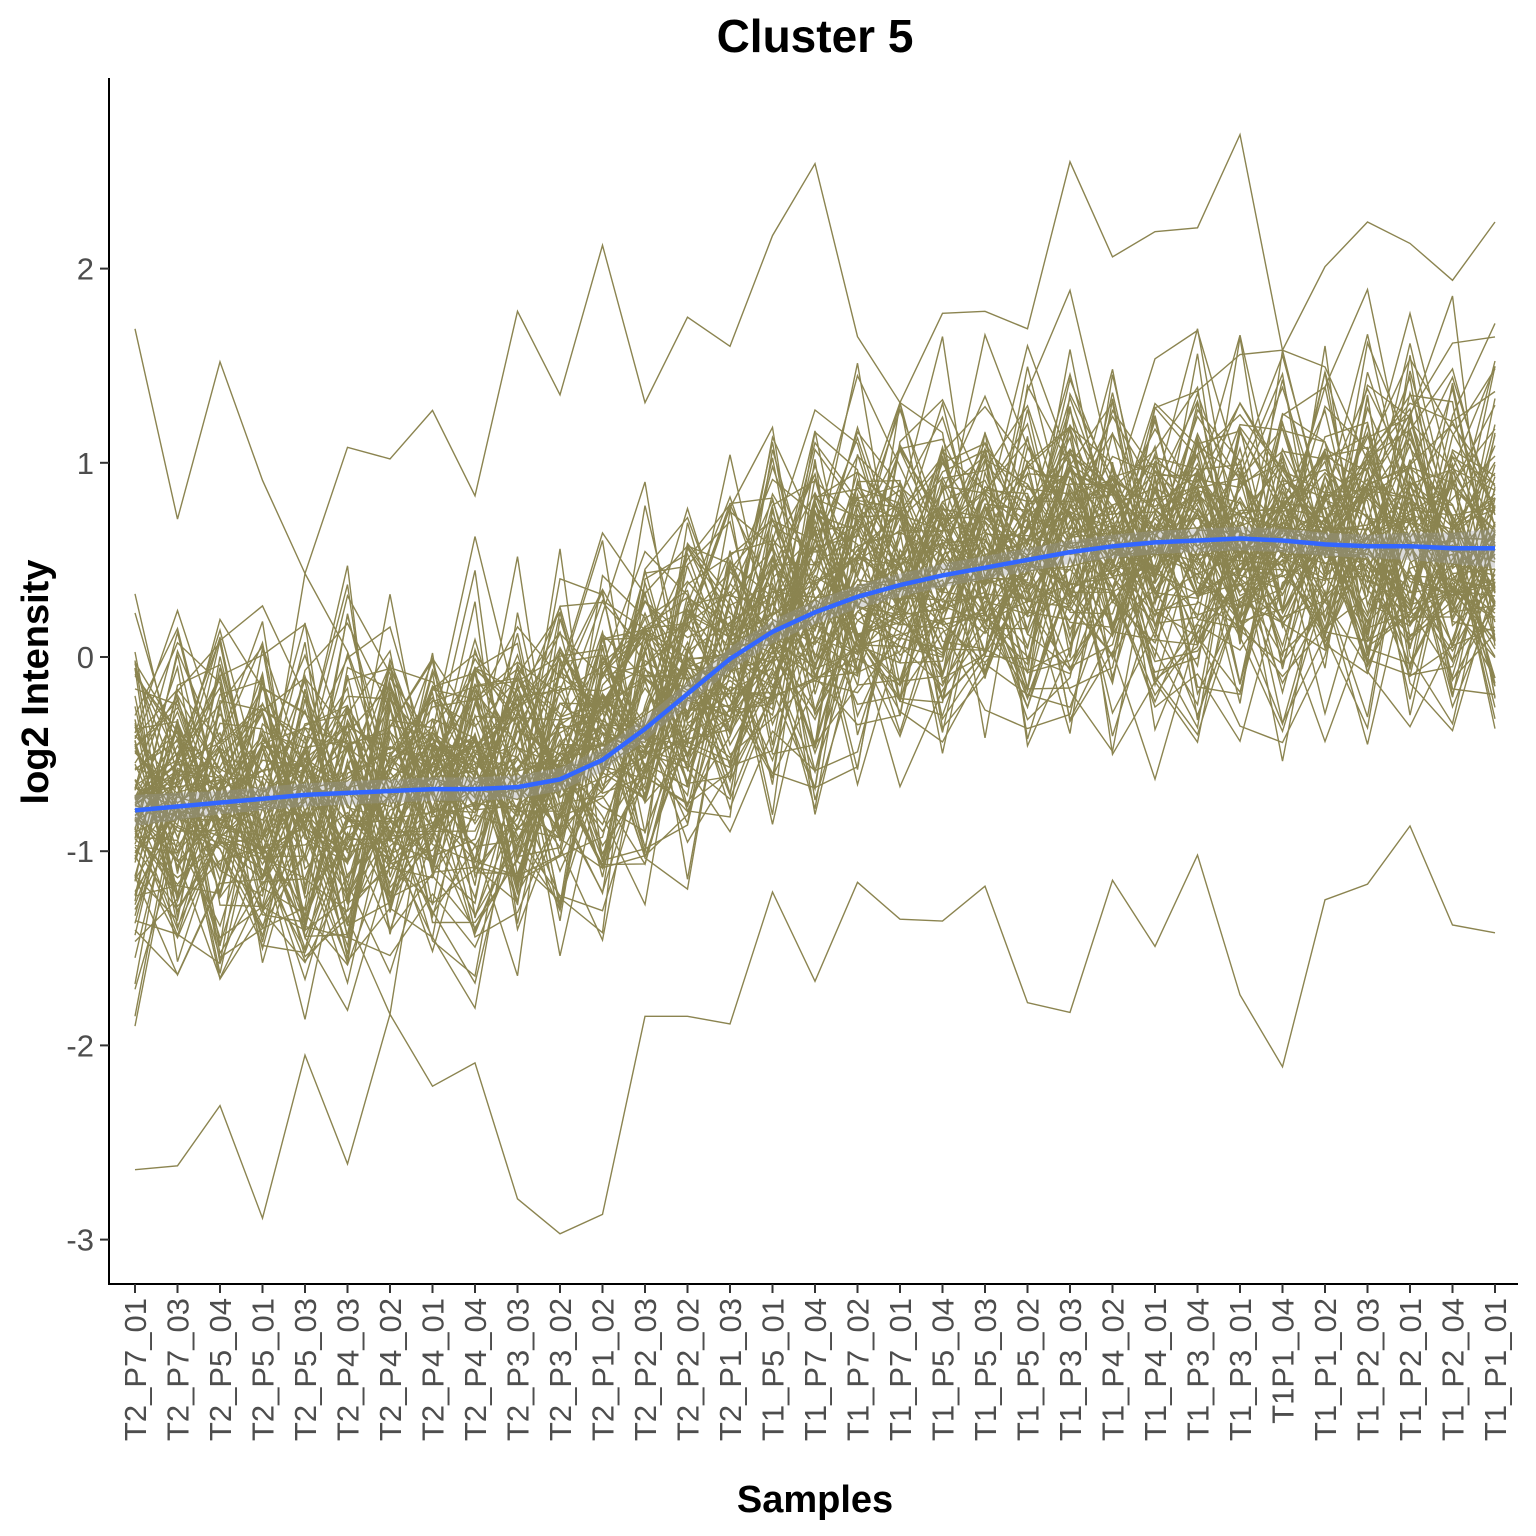 This screenshot has height=1536, width=1536. I want to click on x-tick-label: T2_P2_03, so click(645, 1369).